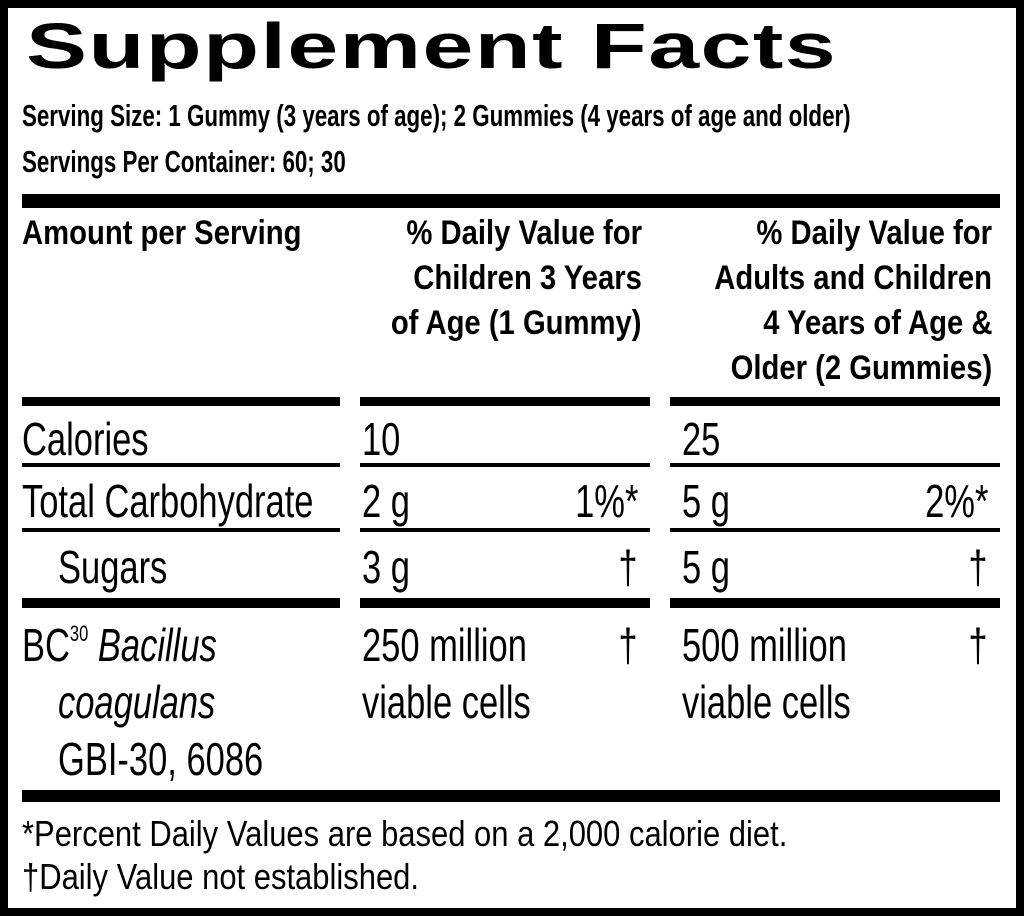 The image size is (1024, 916). I want to click on species-name: Bacillus, so click(157, 645).